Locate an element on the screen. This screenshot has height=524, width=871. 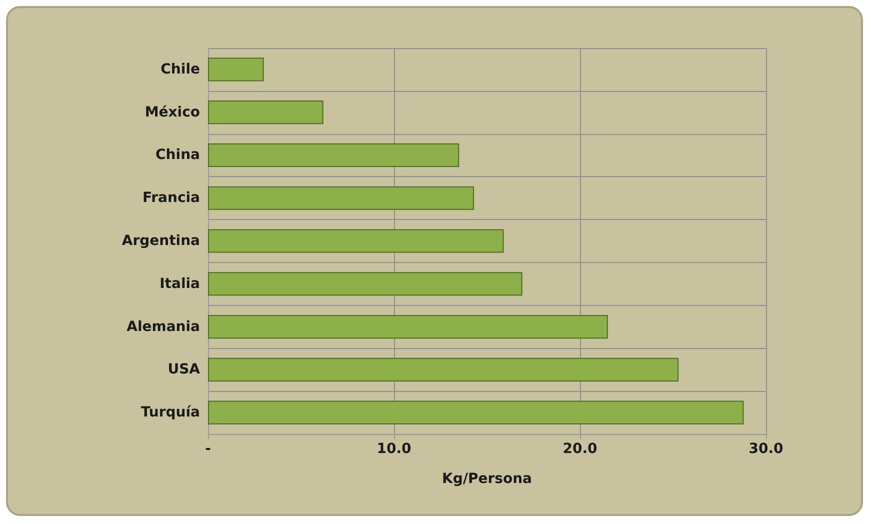
y-tick-label: Argentina is located at coordinates (161, 241).